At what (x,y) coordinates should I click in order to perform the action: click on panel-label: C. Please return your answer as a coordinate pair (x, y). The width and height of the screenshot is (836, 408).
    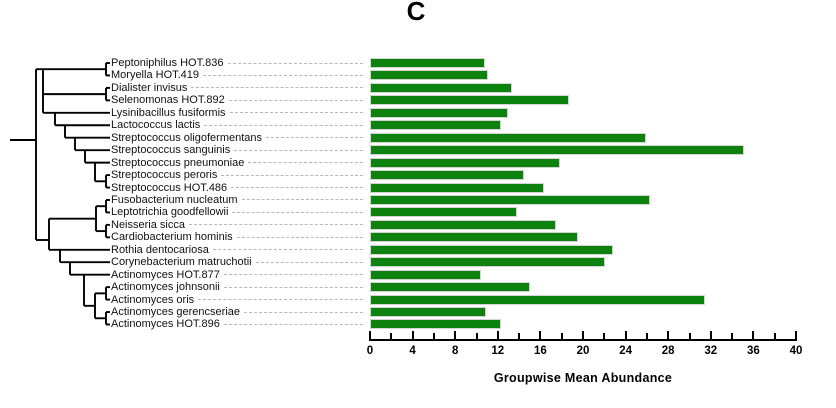
    Looking at the image, I should click on (416, 13).